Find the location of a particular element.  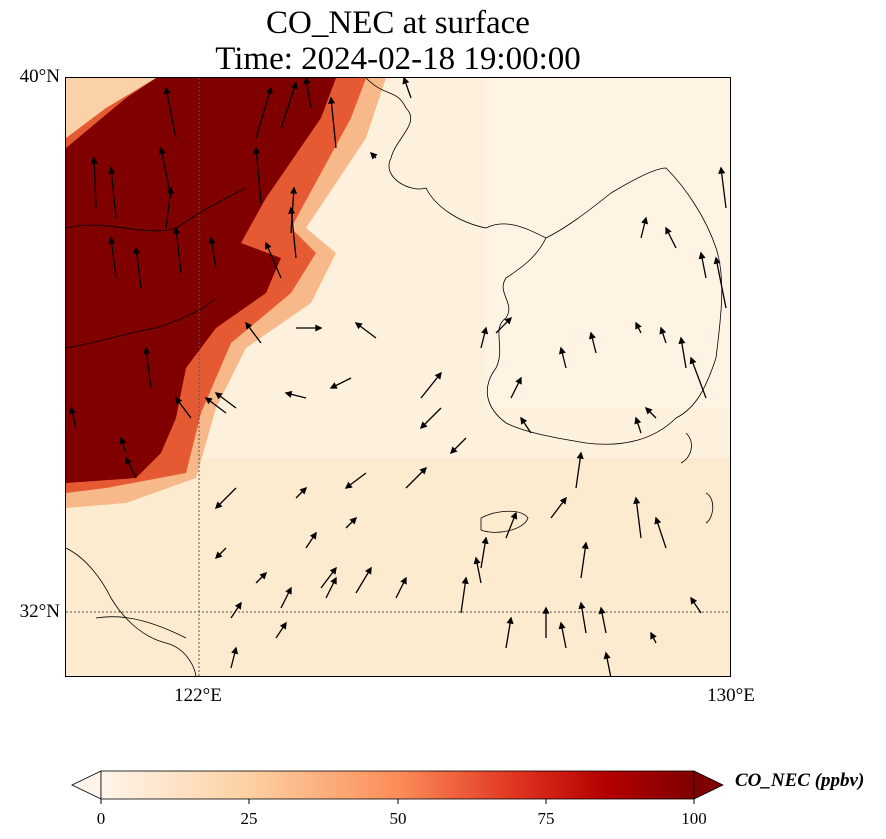

colorbar-extend-low is located at coordinates (86, 785).